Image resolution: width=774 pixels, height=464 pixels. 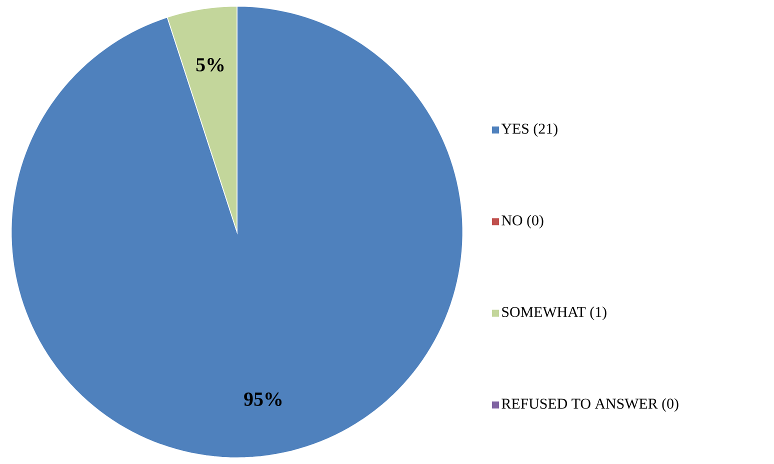 I want to click on legend-label: NO (0), so click(x=523, y=221).